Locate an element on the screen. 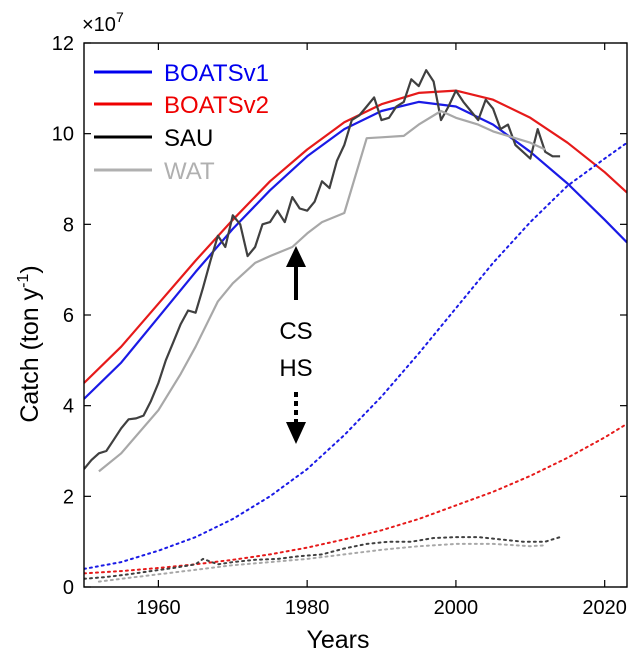 This screenshot has width=634, height=656. y-axis-label: Catch (ton y-1) is located at coordinates (29, 343).